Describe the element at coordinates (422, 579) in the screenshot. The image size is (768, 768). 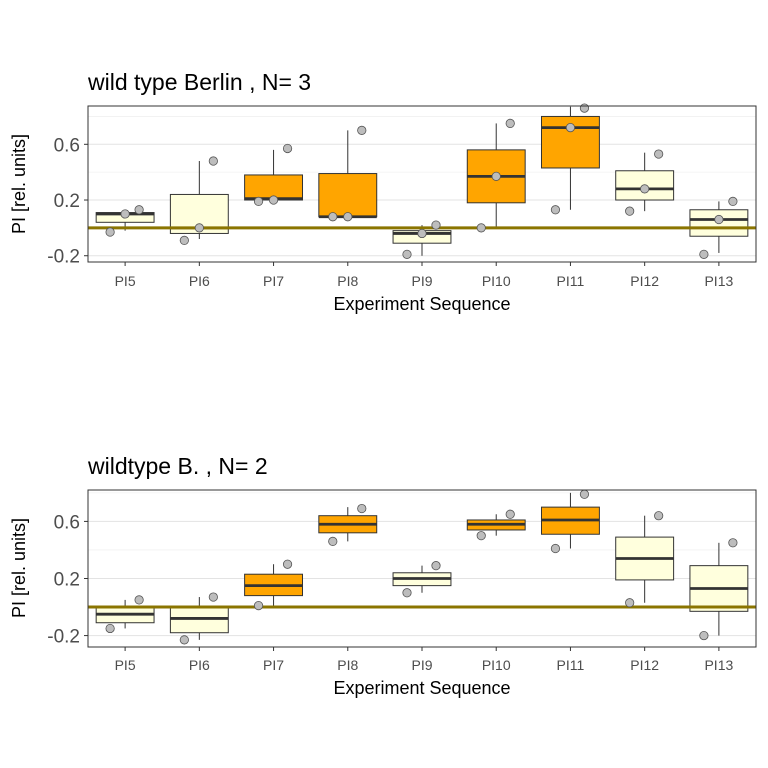
I see `box-pi9` at that location.